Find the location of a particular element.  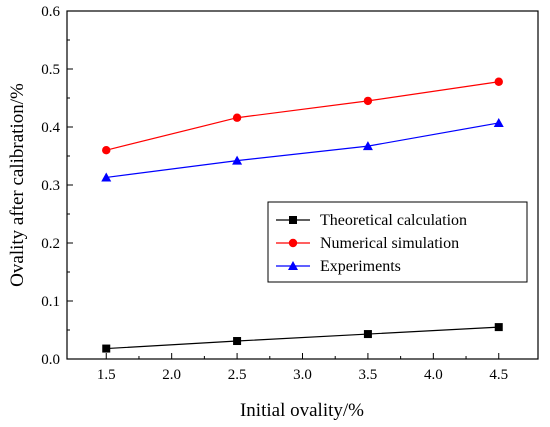

legend-item: Numerical simulation is located at coordinates (367, 243).